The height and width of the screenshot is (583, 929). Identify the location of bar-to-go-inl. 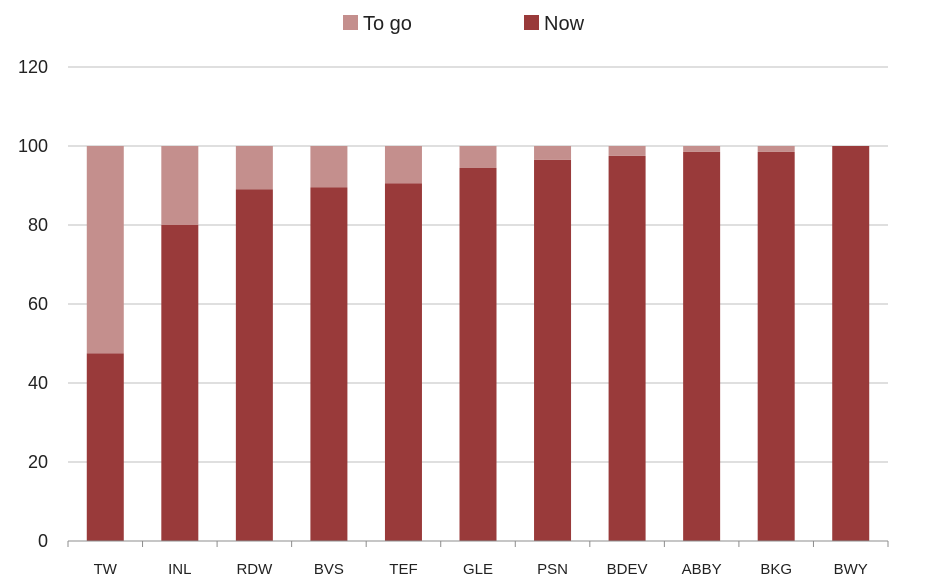
(180, 185).